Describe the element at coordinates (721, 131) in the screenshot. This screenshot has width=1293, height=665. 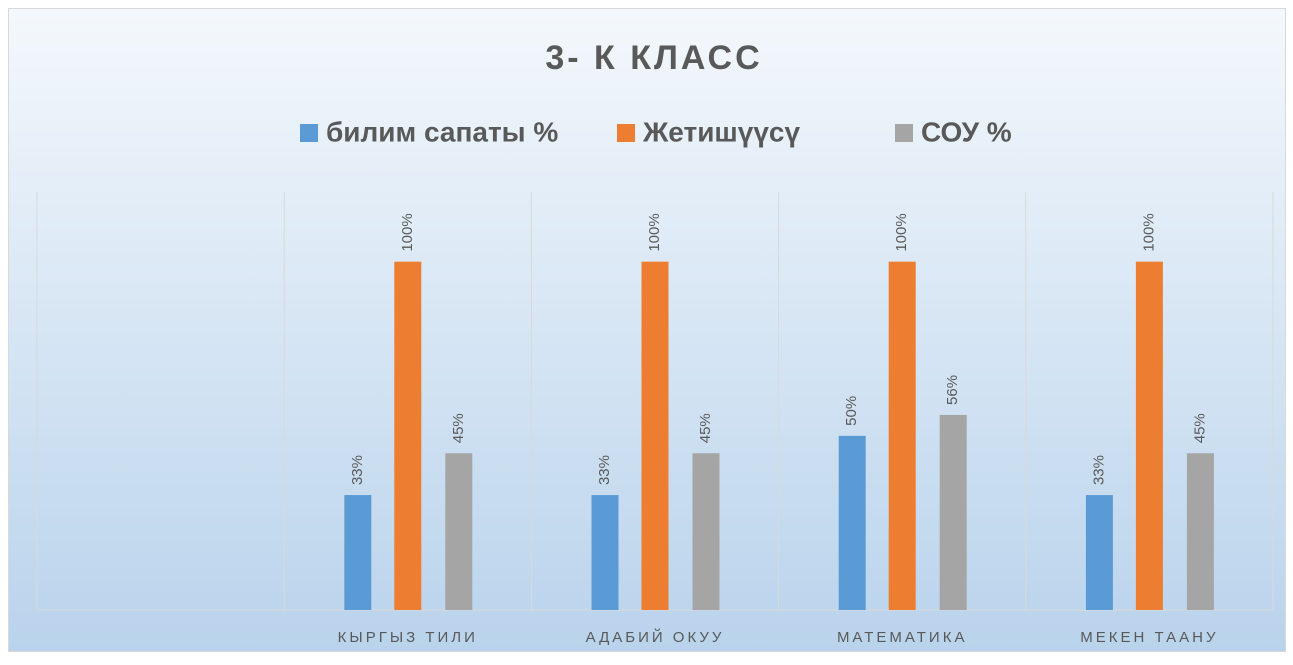
I see `legend-label: Жетишүүсү` at that location.